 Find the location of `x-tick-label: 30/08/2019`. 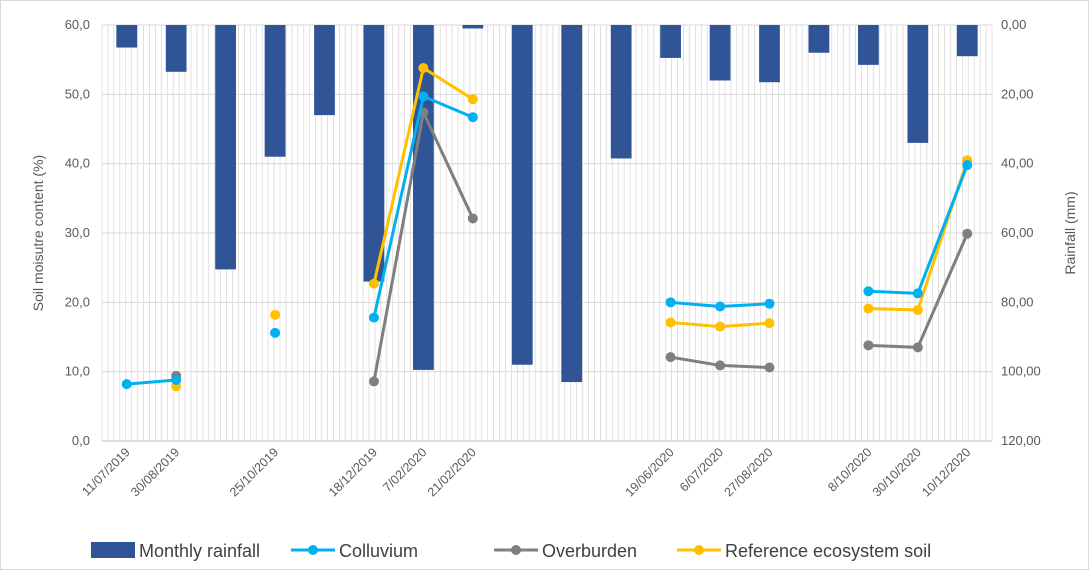

x-tick-label: 30/08/2019 is located at coordinates (155, 472).